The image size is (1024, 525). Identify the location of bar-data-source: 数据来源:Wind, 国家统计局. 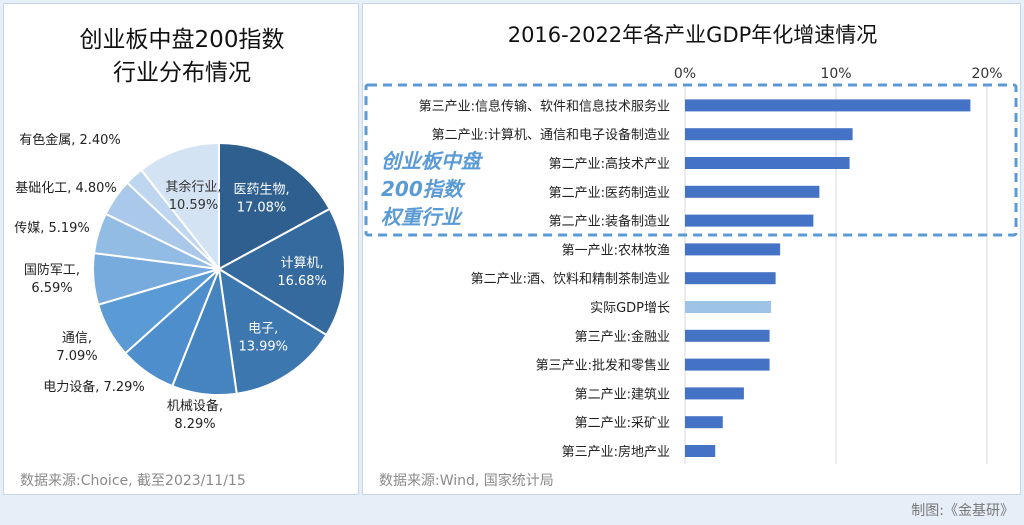
(466, 481).